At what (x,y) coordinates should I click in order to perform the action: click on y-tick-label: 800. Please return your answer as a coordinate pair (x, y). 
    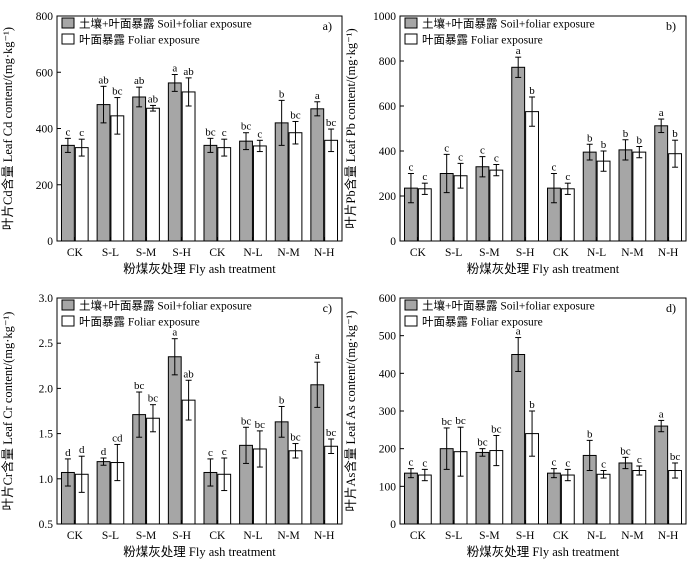
    Looking at the image, I should click on (388, 62).